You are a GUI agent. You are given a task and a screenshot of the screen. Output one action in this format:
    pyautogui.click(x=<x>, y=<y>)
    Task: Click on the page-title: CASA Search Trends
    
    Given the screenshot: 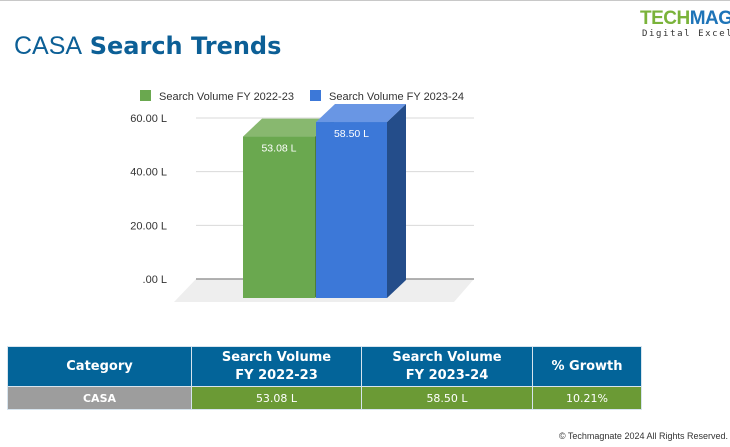 What is the action you would take?
    pyautogui.click(x=147, y=46)
    